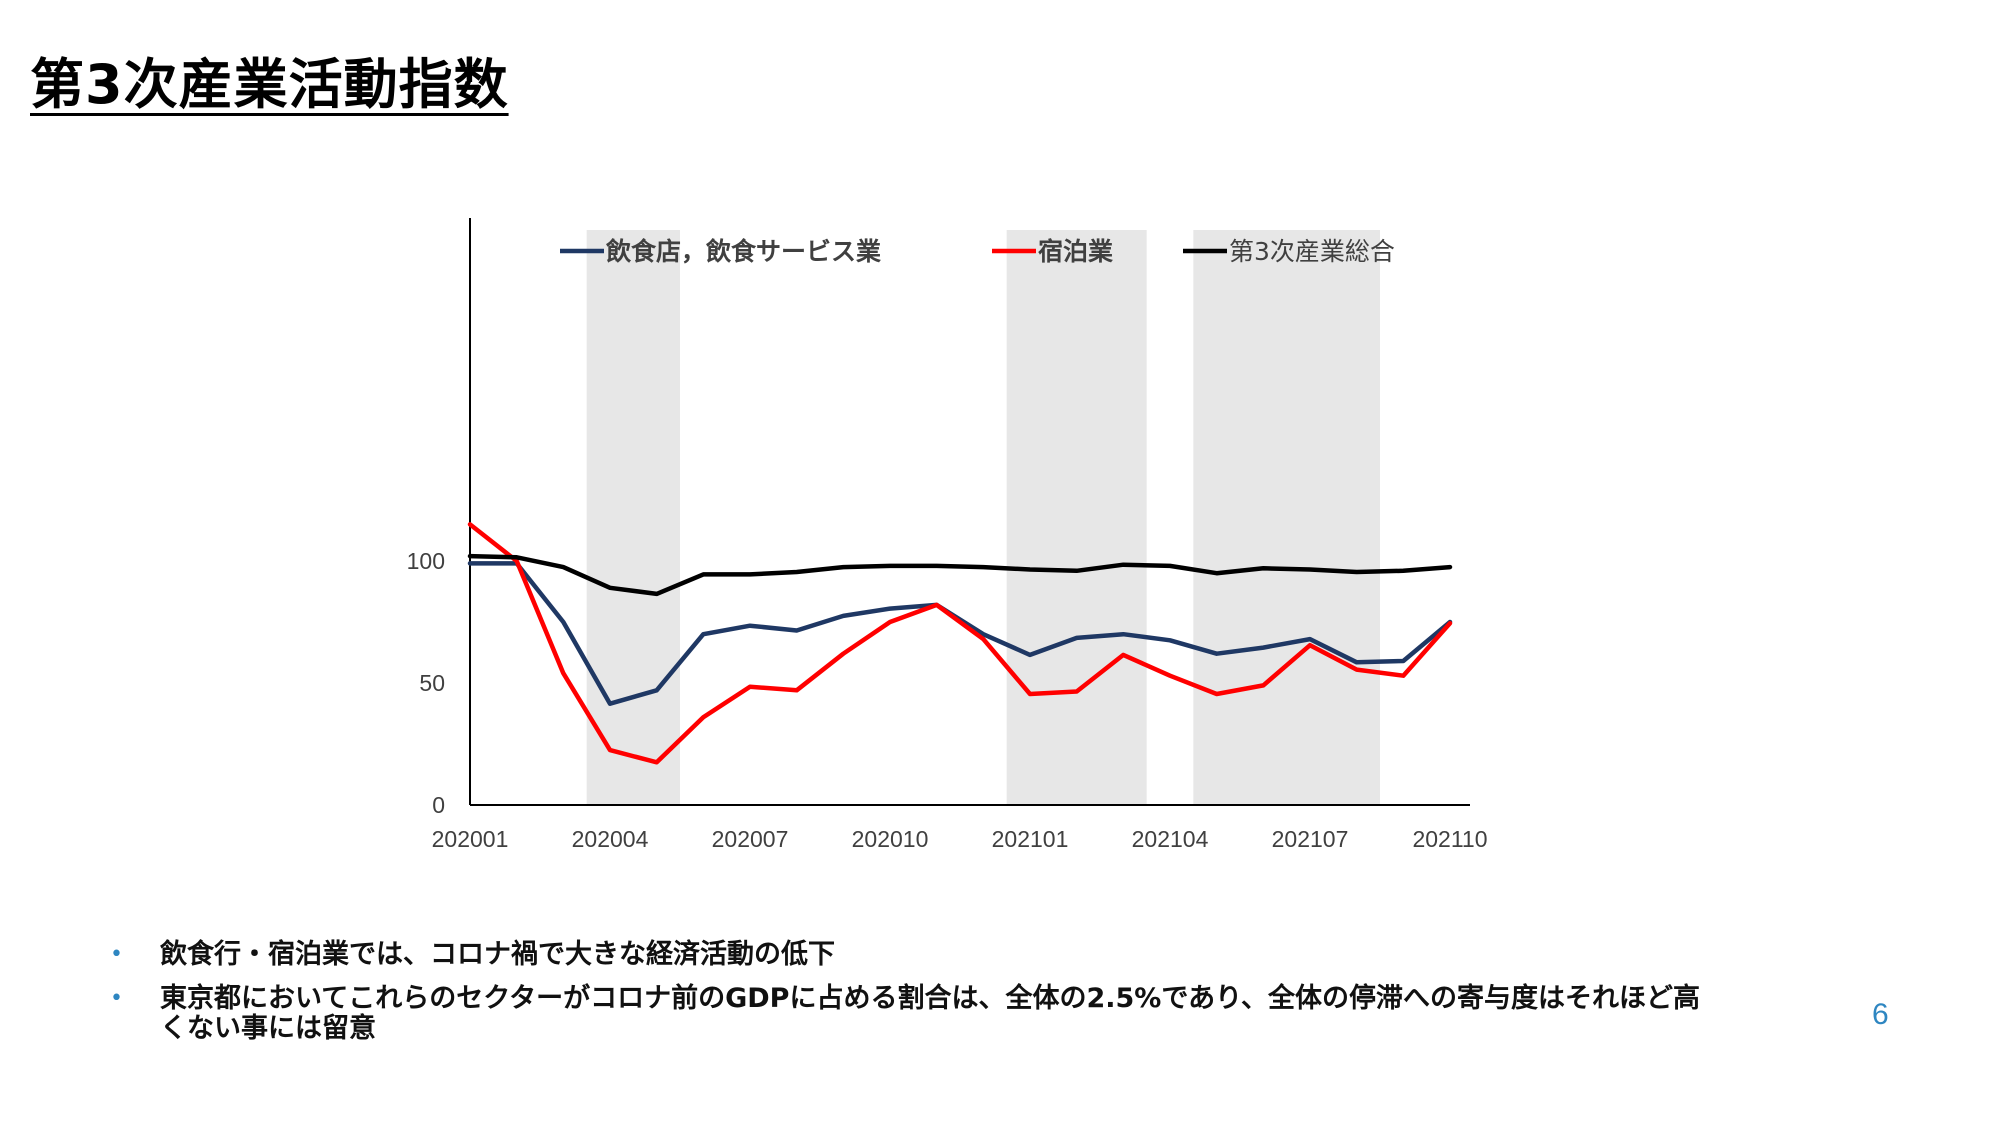  I want to click on y-tick-label: 100, so click(426, 561).